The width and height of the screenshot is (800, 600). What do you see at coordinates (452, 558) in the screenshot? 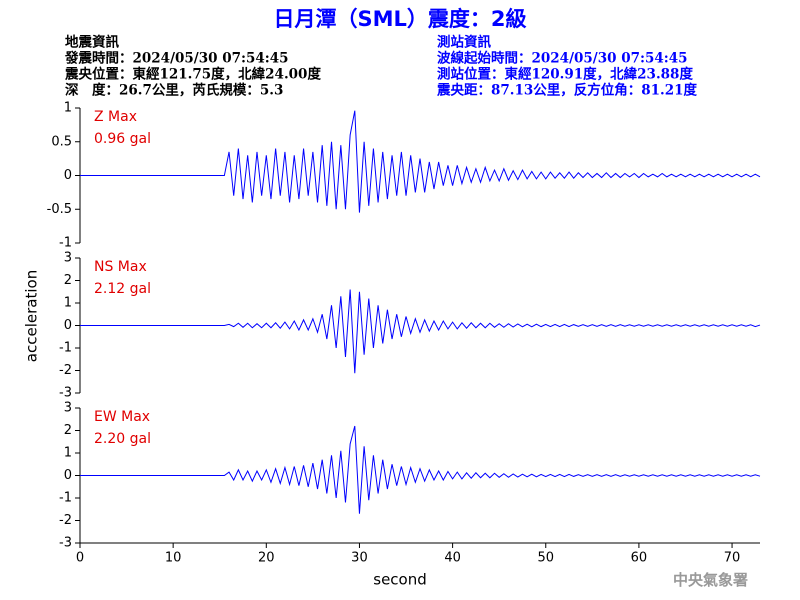
I see `x-tick-label: 40` at bounding box center [452, 558].